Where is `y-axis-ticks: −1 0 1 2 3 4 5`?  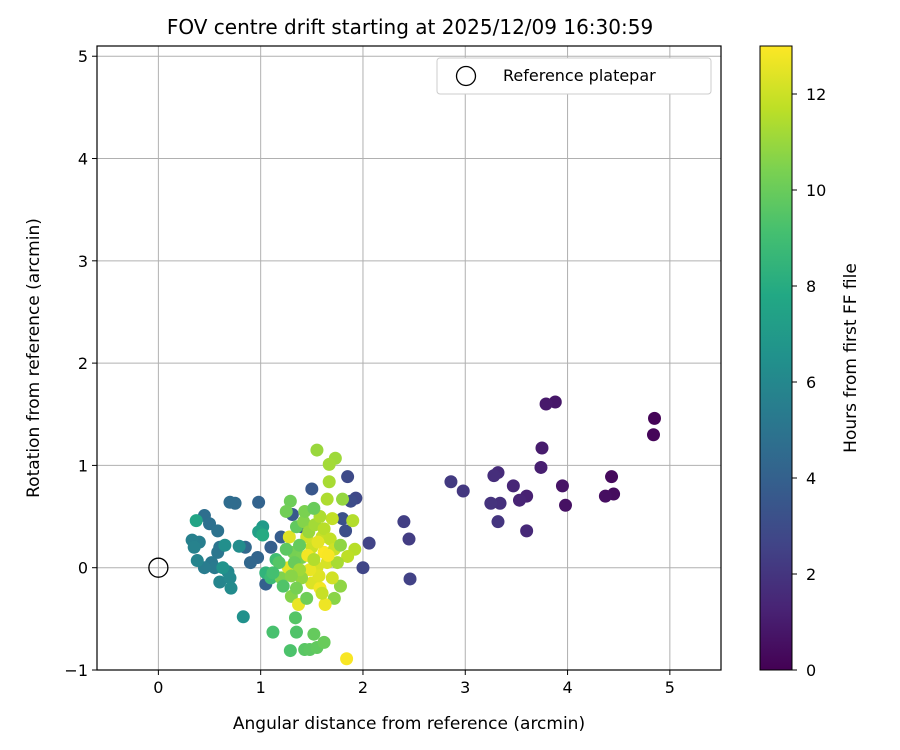
y-axis-ticks: −1 0 1 2 3 4 5 is located at coordinates (80, 363).